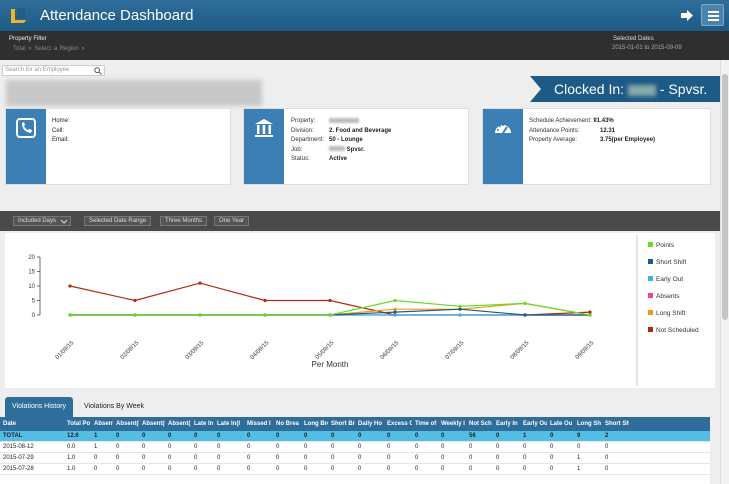 This screenshot has width=729, height=484. I want to click on search-placeholder: Search for an Employee, so click(37, 70).